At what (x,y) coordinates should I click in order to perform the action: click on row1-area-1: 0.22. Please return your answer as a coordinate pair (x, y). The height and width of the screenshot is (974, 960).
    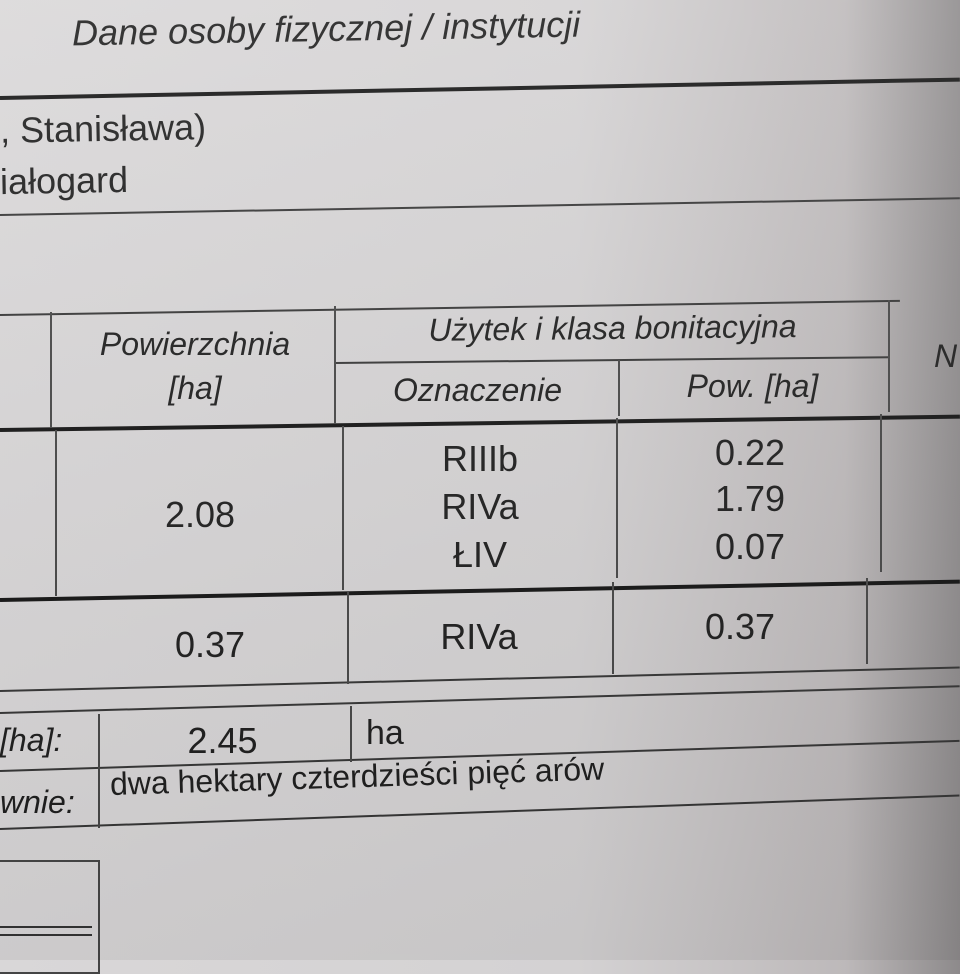
    Looking at the image, I should click on (750, 452).